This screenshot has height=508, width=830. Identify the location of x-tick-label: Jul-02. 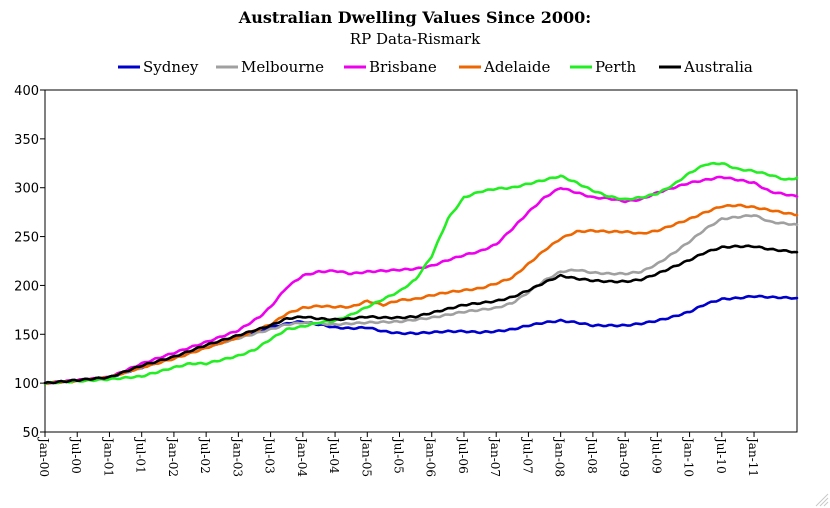
(205, 455).